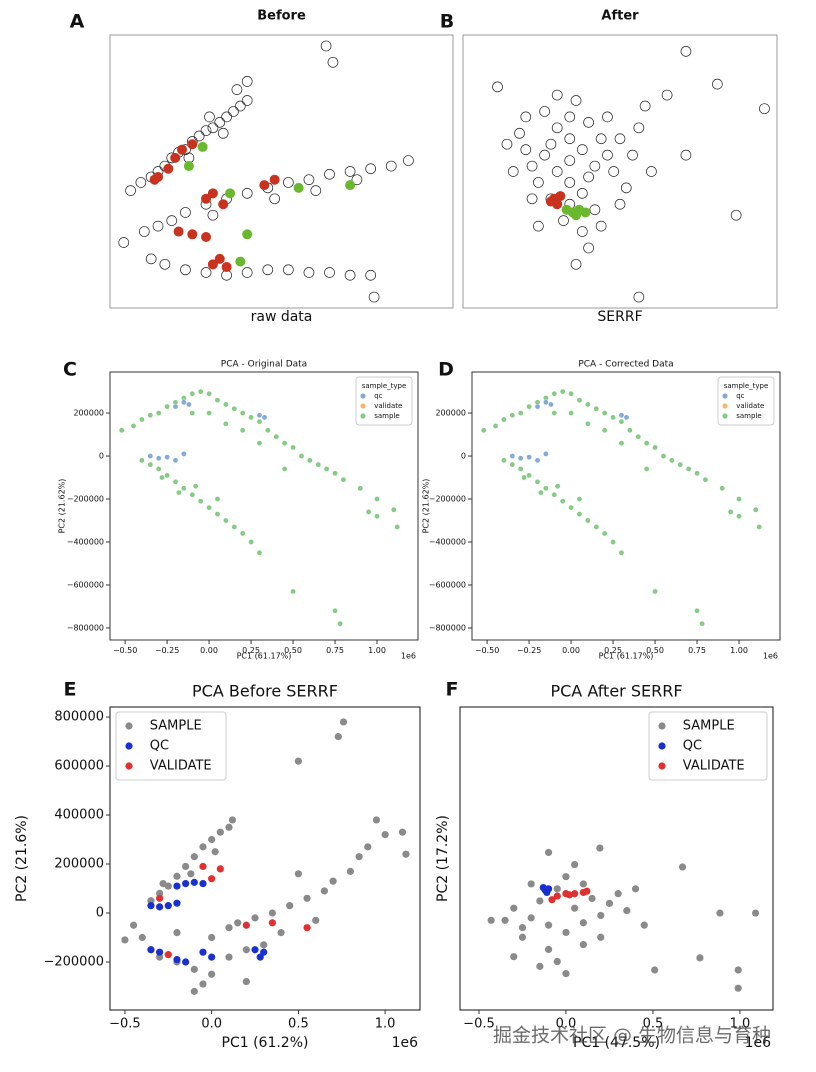 This screenshot has height=1072, width=816. What do you see at coordinates (85, 499) in the screenshot?
I see `y-tick-label: −200000` at bounding box center [85, 499].